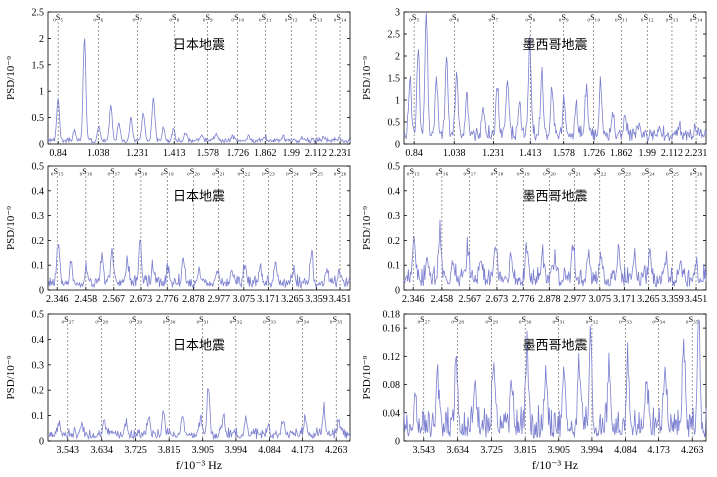 The width and height of the screenshot is (717, 477). What do you see at coordinates (336, 450) in the screenshot?
I see `x-tick-label: 4.263` at bounding box center [336, 450].